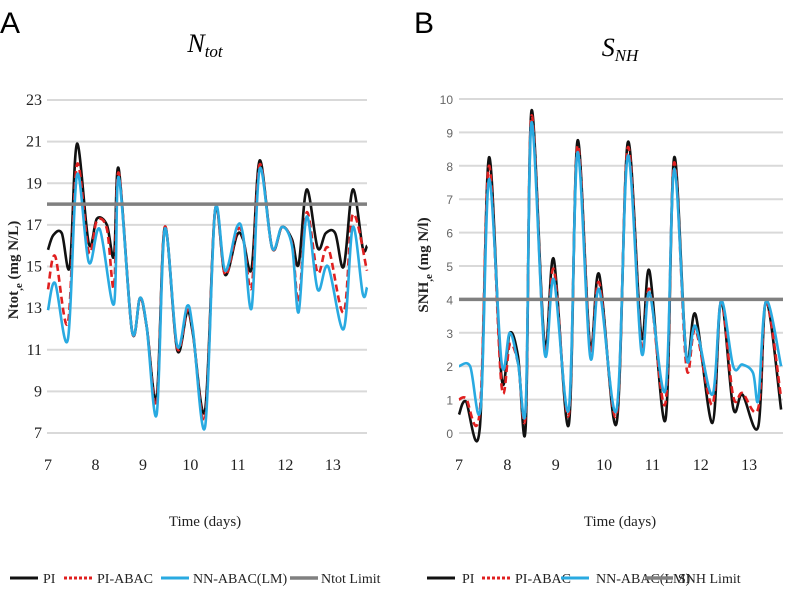 The width and height of the screenshot is (800, 600). Describe the element at coordinates (709, 579) in the screenshot. I see `legend-label: SNH Limit` at that location.